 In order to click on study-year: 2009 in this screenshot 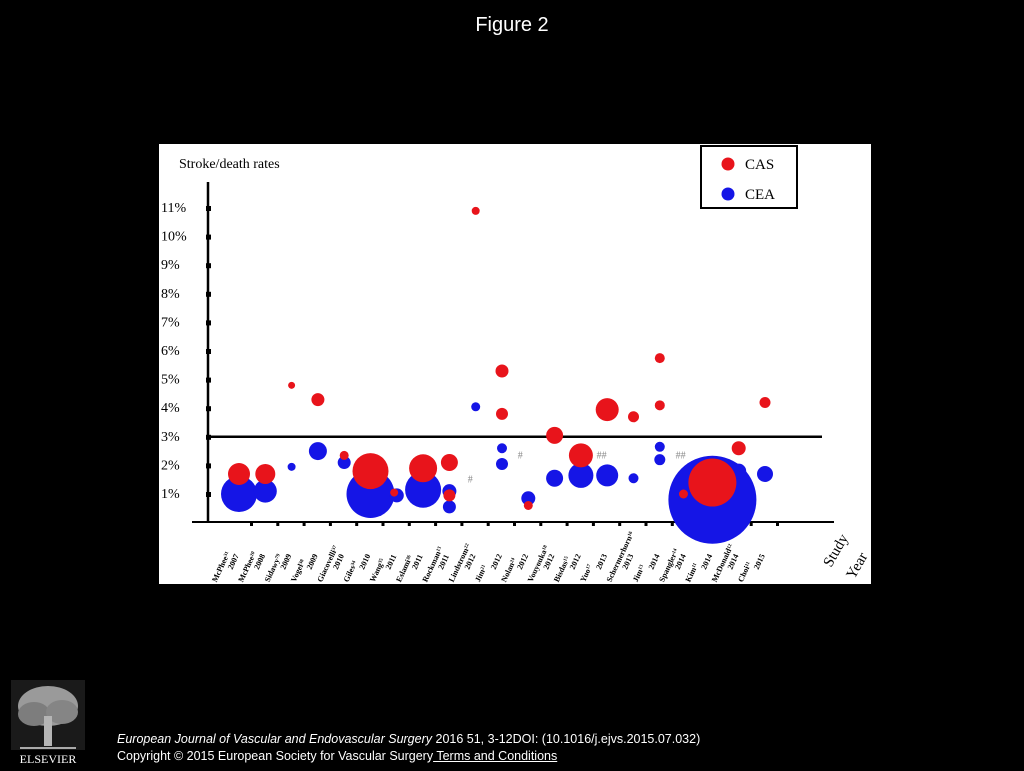, I will do `click(312, 562)`.